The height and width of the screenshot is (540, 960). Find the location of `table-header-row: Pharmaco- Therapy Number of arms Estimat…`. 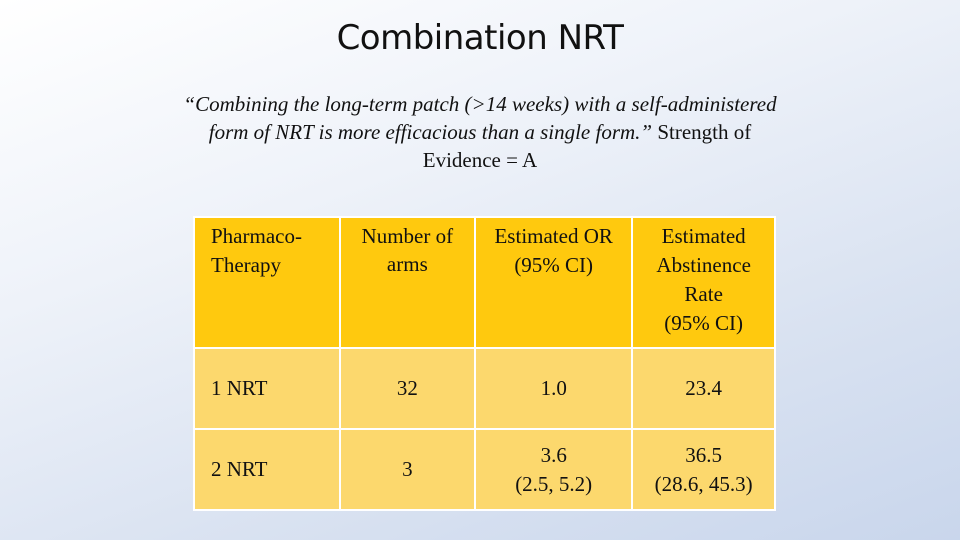

table-header-row: Pharmaco- Therapy Number of arms Estimat… is located at coordinates (484, 282).